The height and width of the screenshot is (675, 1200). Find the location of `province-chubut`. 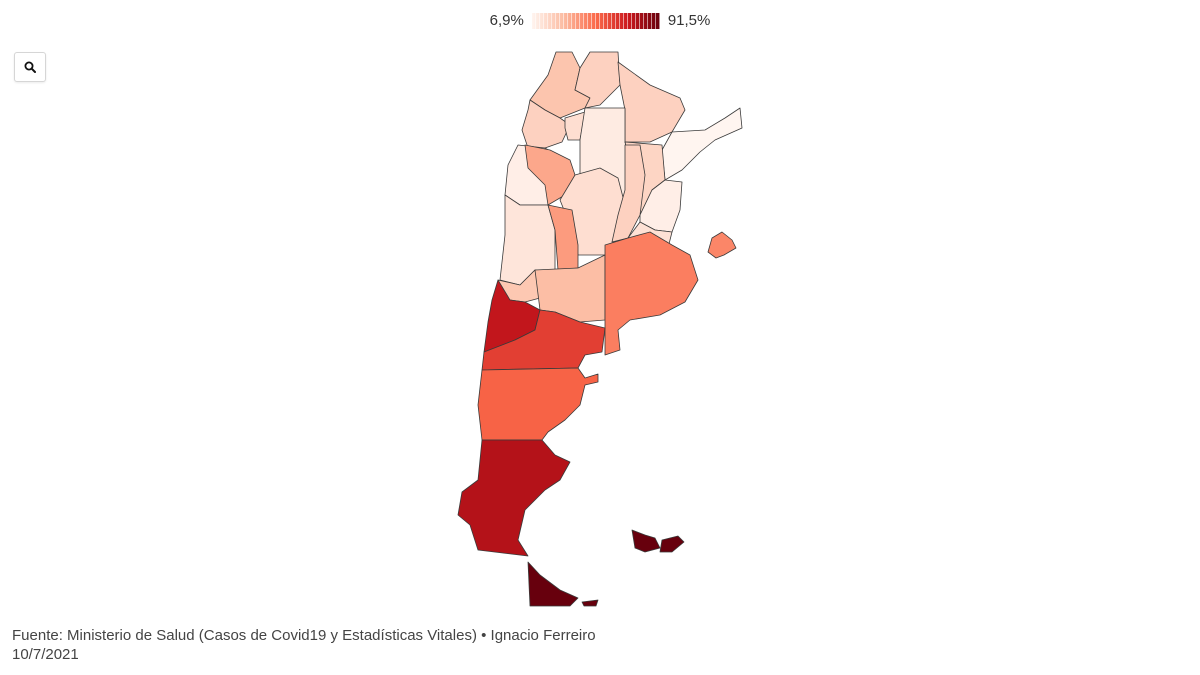

province-chubut is located at coordinates (538, 404).